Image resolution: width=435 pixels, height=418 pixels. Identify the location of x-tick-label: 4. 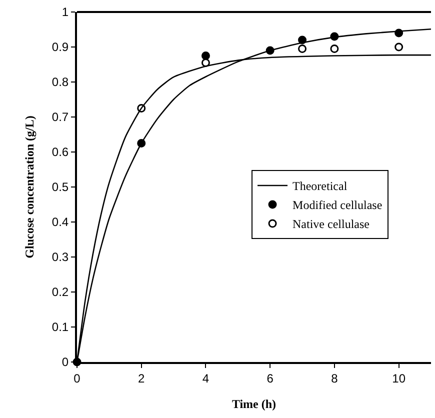
(206, 378).